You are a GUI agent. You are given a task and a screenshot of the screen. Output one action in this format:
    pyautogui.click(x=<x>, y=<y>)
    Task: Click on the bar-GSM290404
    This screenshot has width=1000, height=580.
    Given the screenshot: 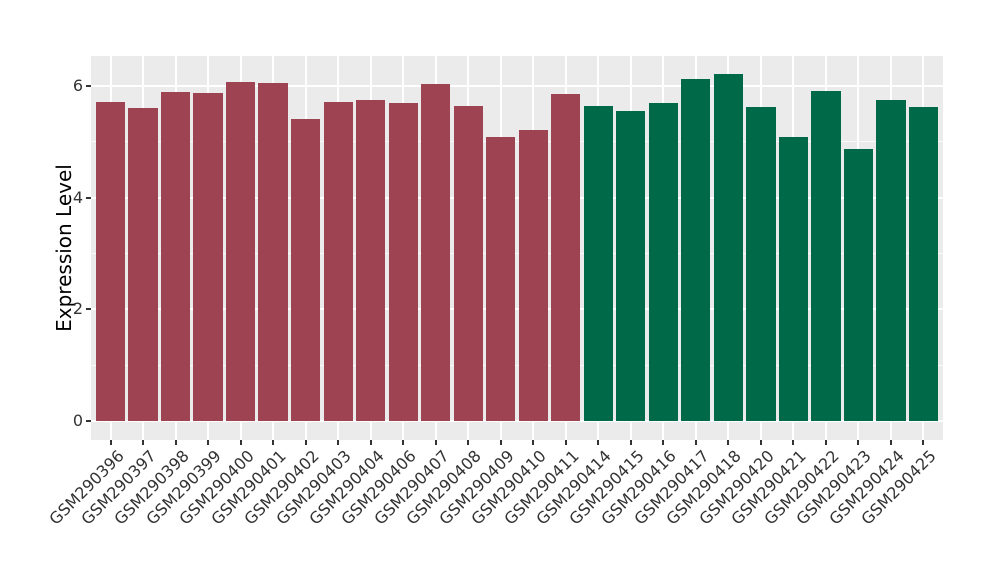 What is the action you would take?
    pyautogui.click(x=371, y=260)
    